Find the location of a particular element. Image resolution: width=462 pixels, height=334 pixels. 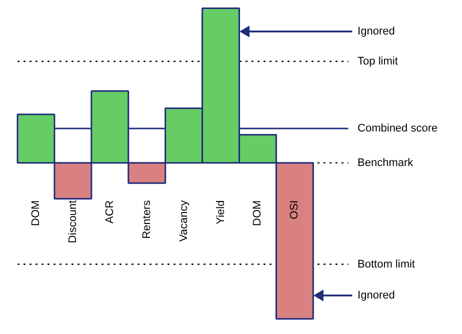

x-tick-label: OSI is located at coordinates (294, 210).